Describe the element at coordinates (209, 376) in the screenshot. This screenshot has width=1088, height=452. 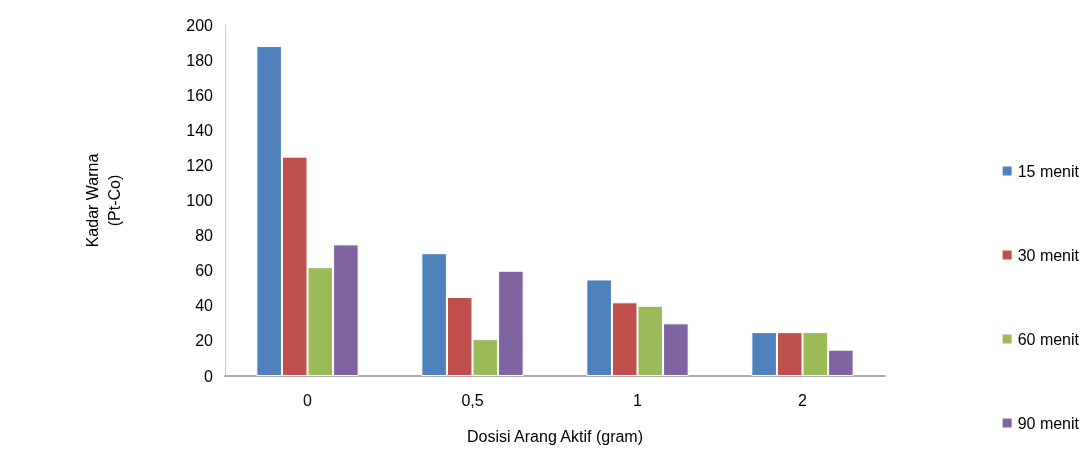
I see `y-tick-label: 0` at that location.